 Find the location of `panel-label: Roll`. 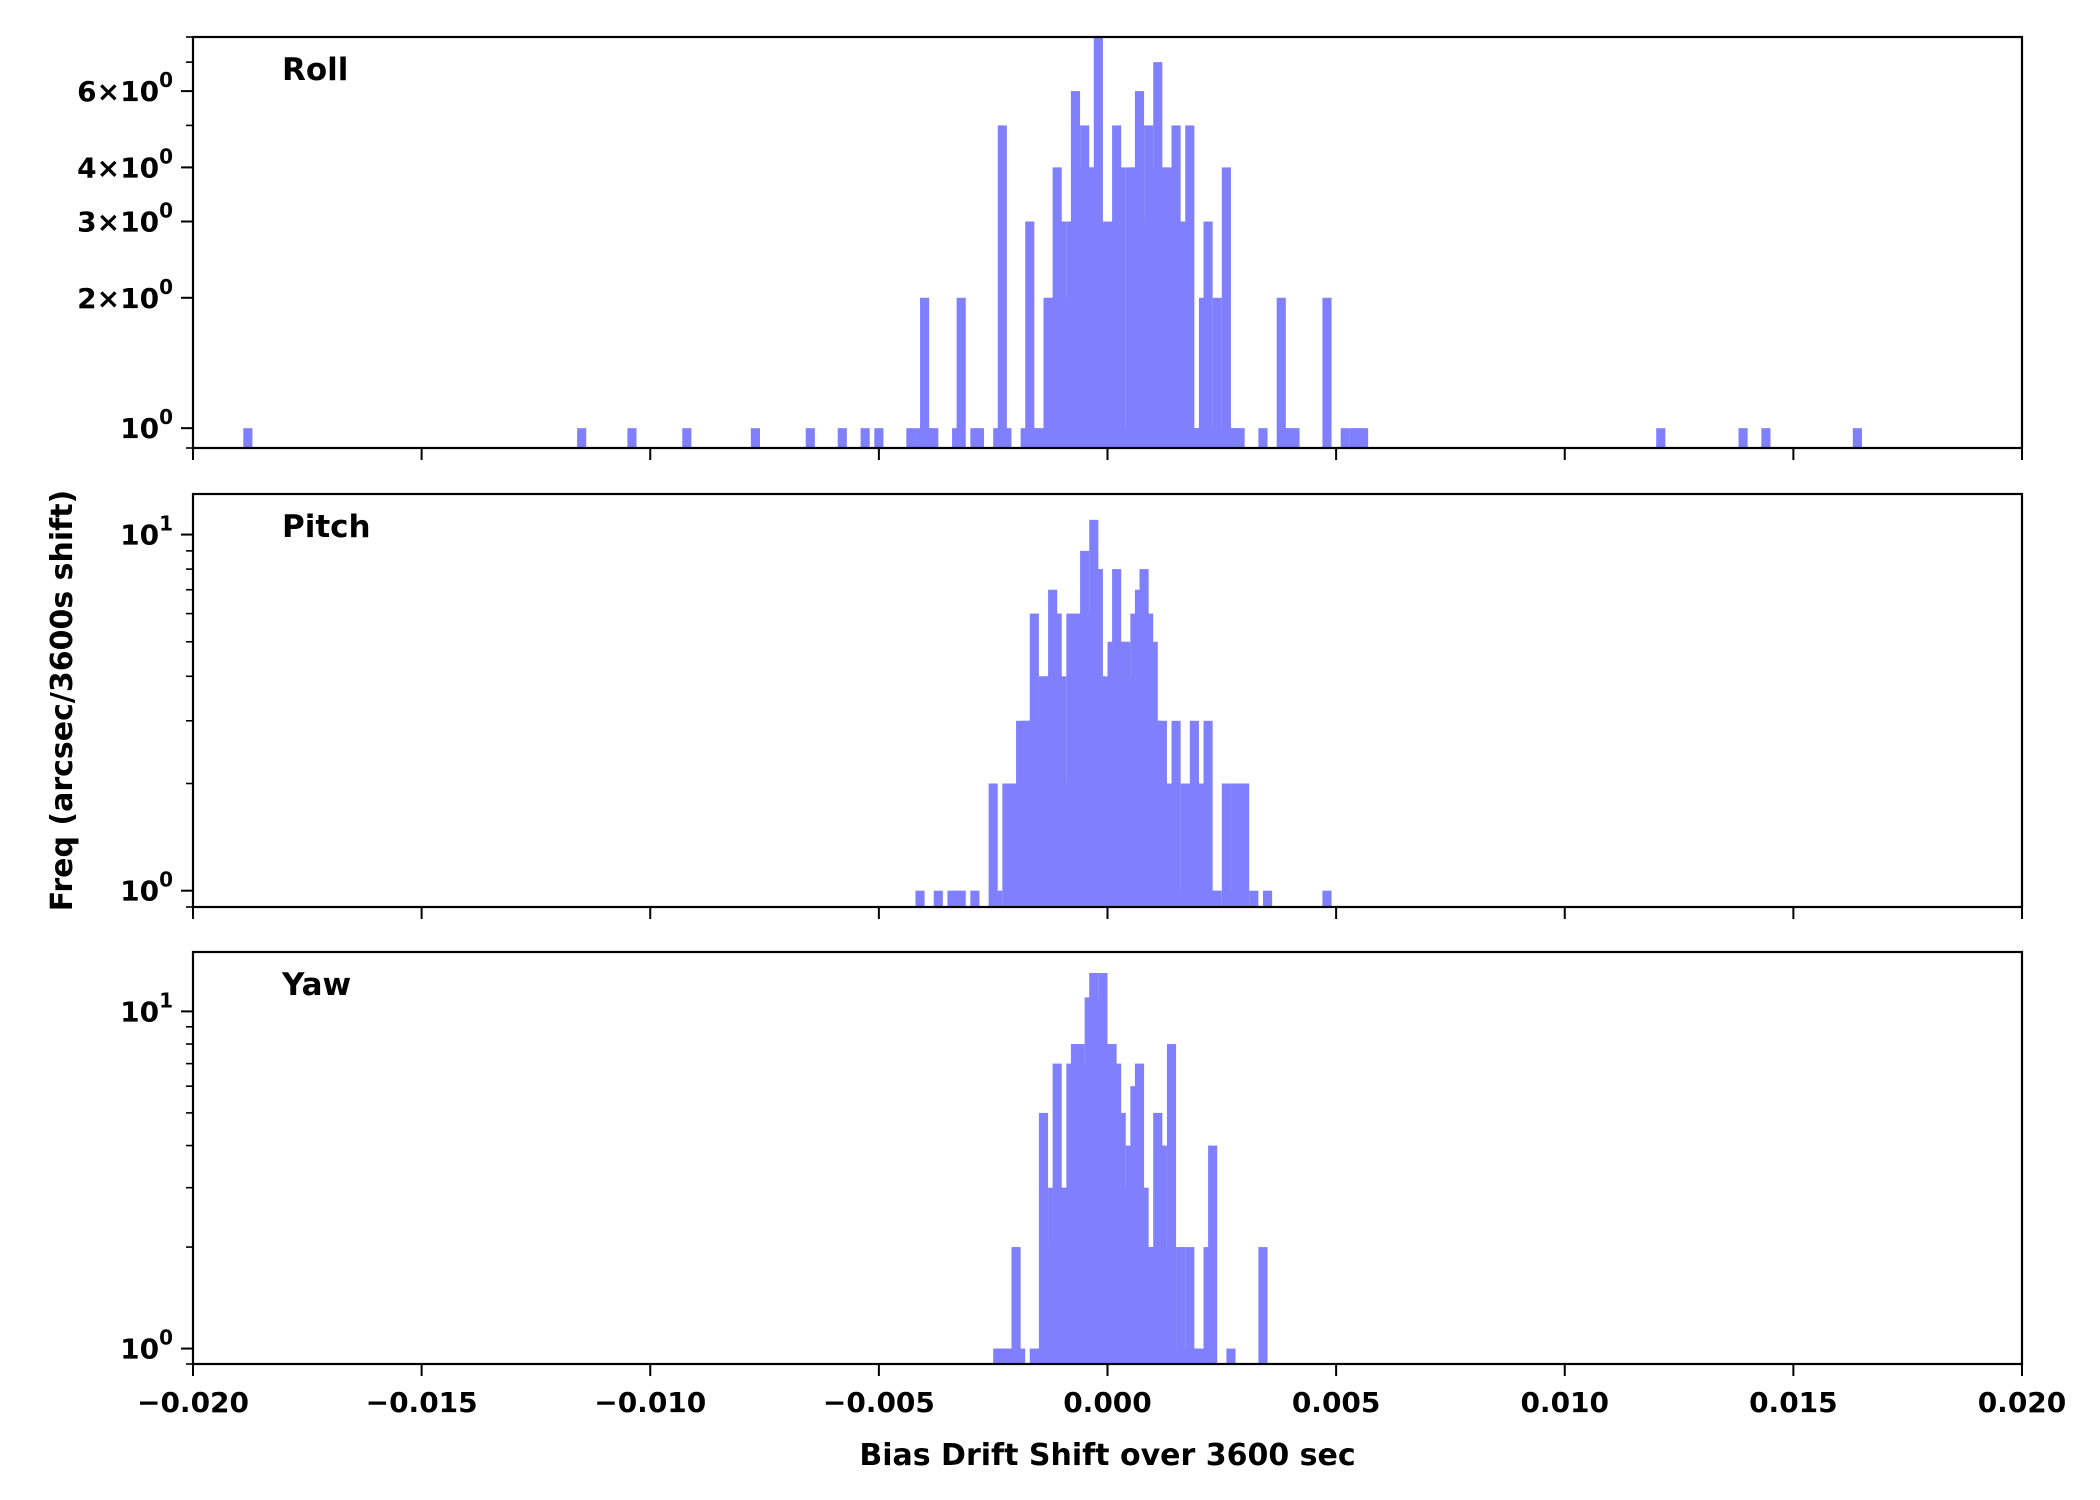

panel-label: Roll is located at coordinates (315, 70).